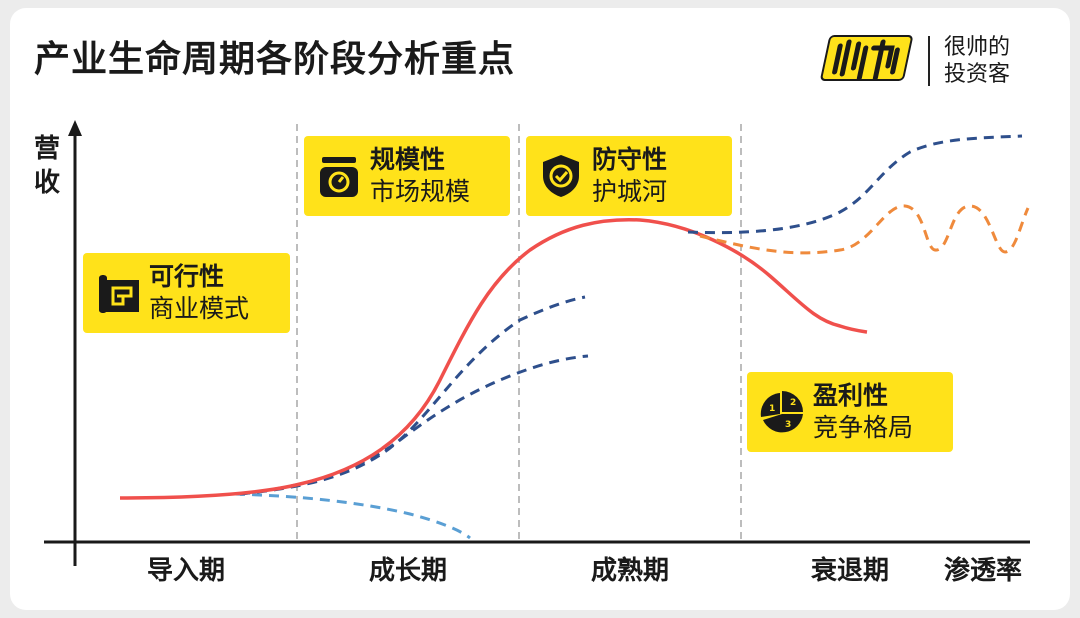 This screenshot has width=1080, height=618. What do you see at coordinates (630, 571) in the screenshot?
I see `stage-label-maturity: 成熟期` at bounding box center [630, 571].